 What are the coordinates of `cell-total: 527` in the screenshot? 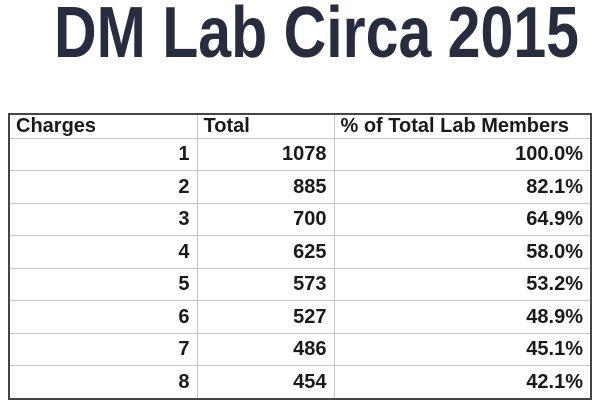 It's located at (265, 317).